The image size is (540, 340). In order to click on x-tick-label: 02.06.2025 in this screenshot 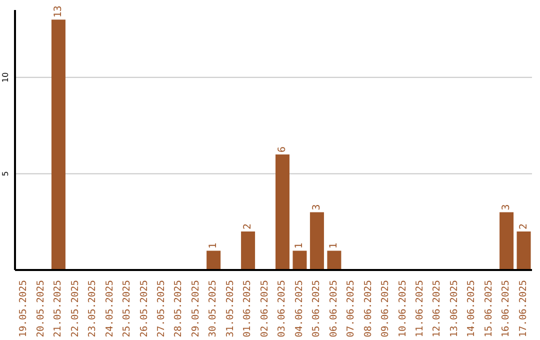, I will do `click(264, 309)`.